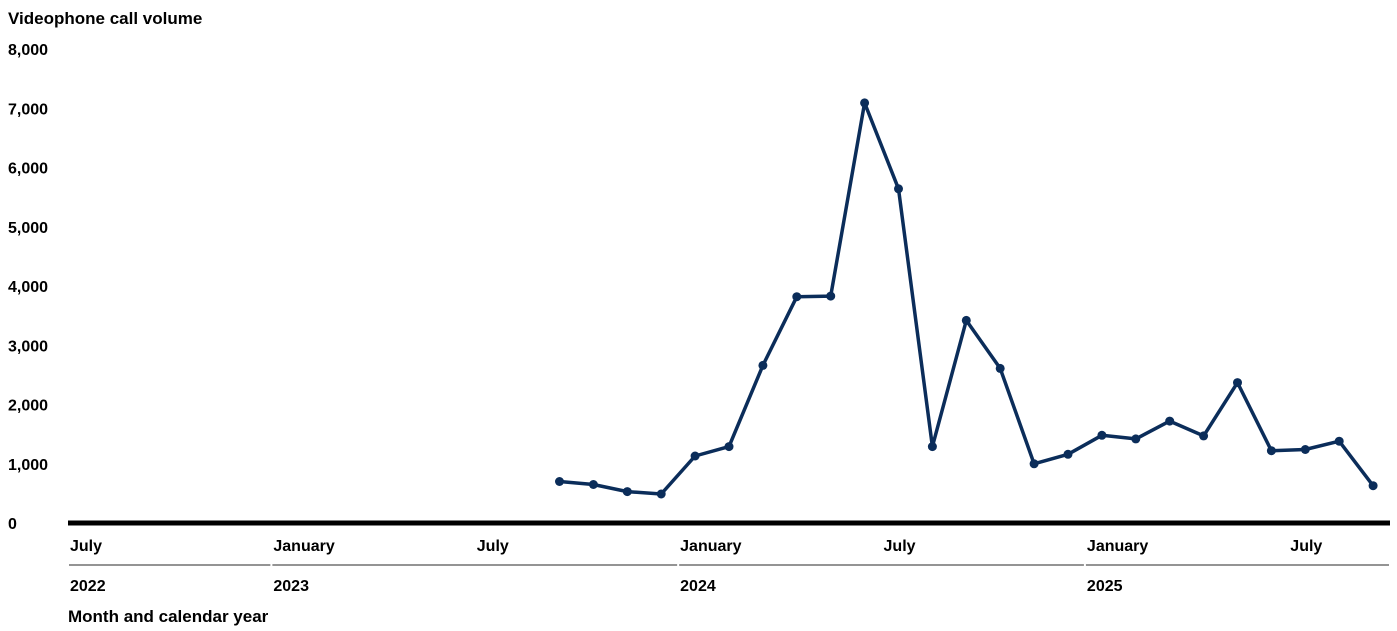 This screenshot has width=1397, height=631. I want to click on x-year-label: 2025, so click(1105, 586).